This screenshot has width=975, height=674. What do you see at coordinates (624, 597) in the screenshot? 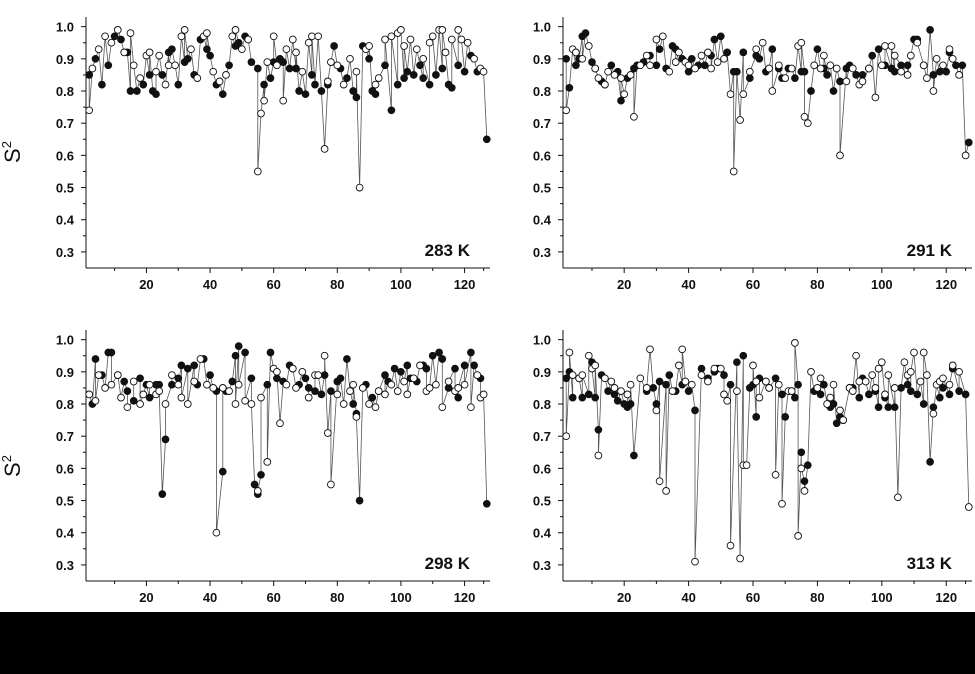
I see `panel-313-x-tick-label: 20` at bounding box center [624, 597].